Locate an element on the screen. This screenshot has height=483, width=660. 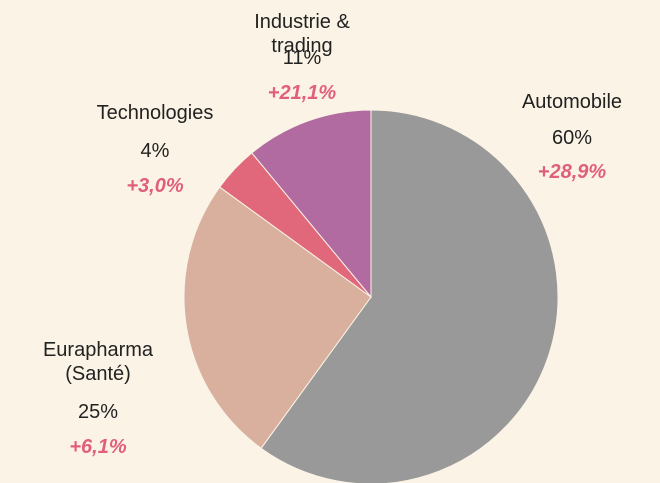
category-label: Technologies is located at coordinates (155, 113).